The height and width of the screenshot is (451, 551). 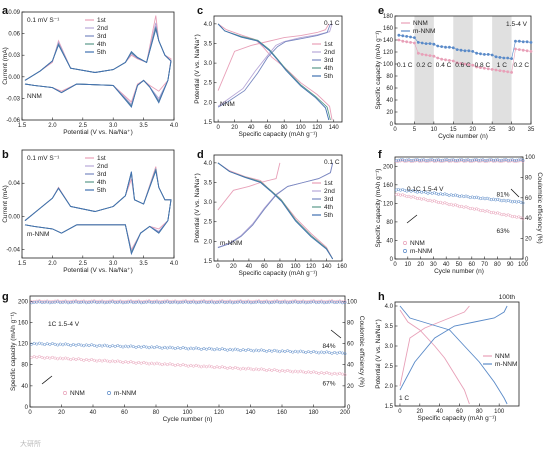 I want to click on x-tick-label: 40, so click(x=249, y=267).